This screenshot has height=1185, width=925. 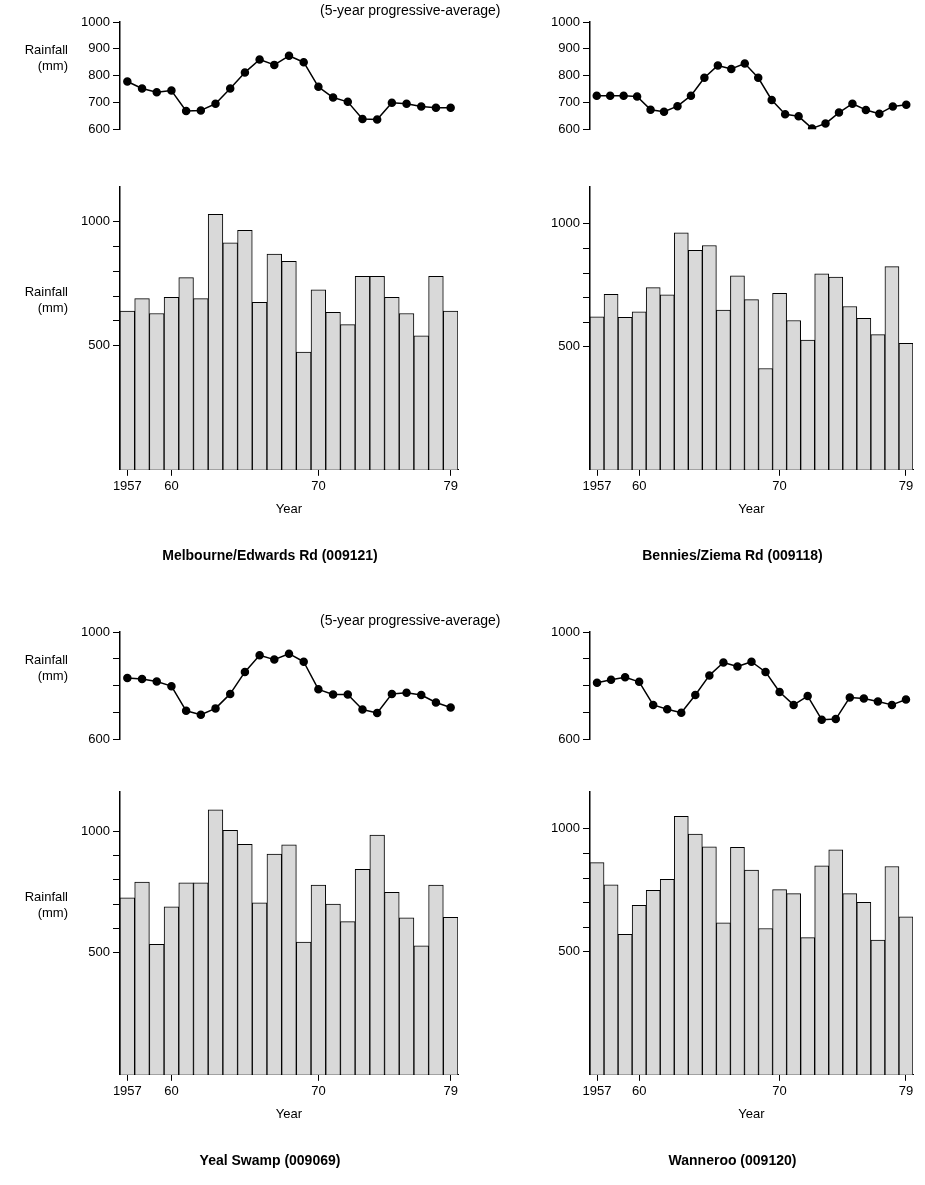 What do you see at coordinates (99, 75) in the screenshot?
I see `y-tick-label: 800` at bounding box center [99, 75].